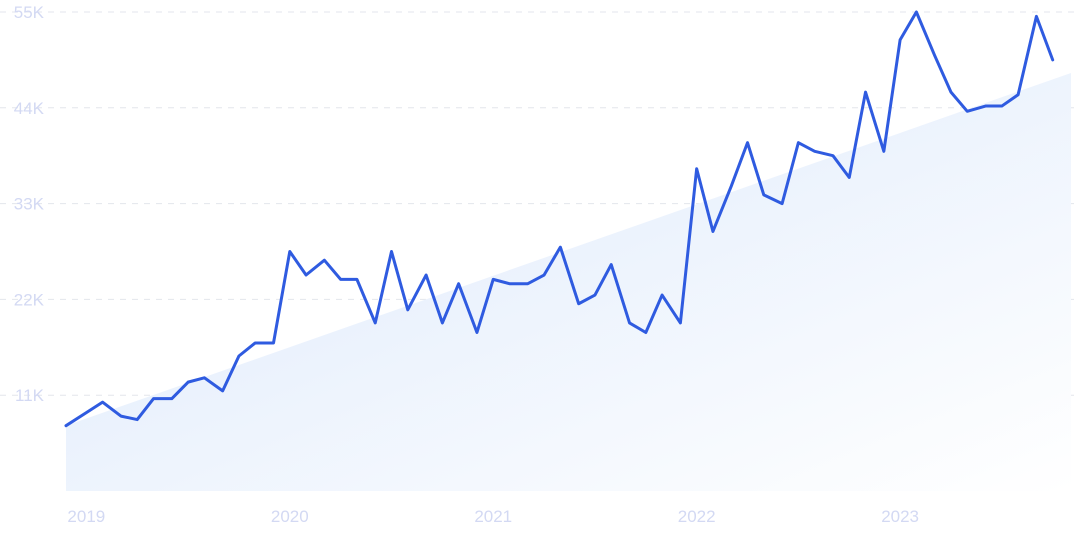 The image size is (1075, 537). Describe the element at coordinates (290, 516) in the screenshot. I see `x-tick-label: 2020` at that location.